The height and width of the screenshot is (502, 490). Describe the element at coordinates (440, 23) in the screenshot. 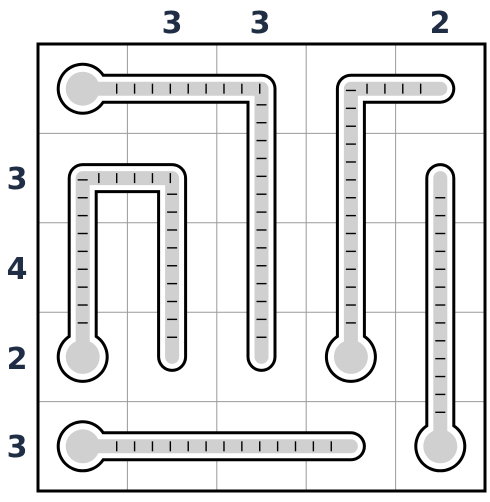

I see `column-clue-4: 2` at that location.